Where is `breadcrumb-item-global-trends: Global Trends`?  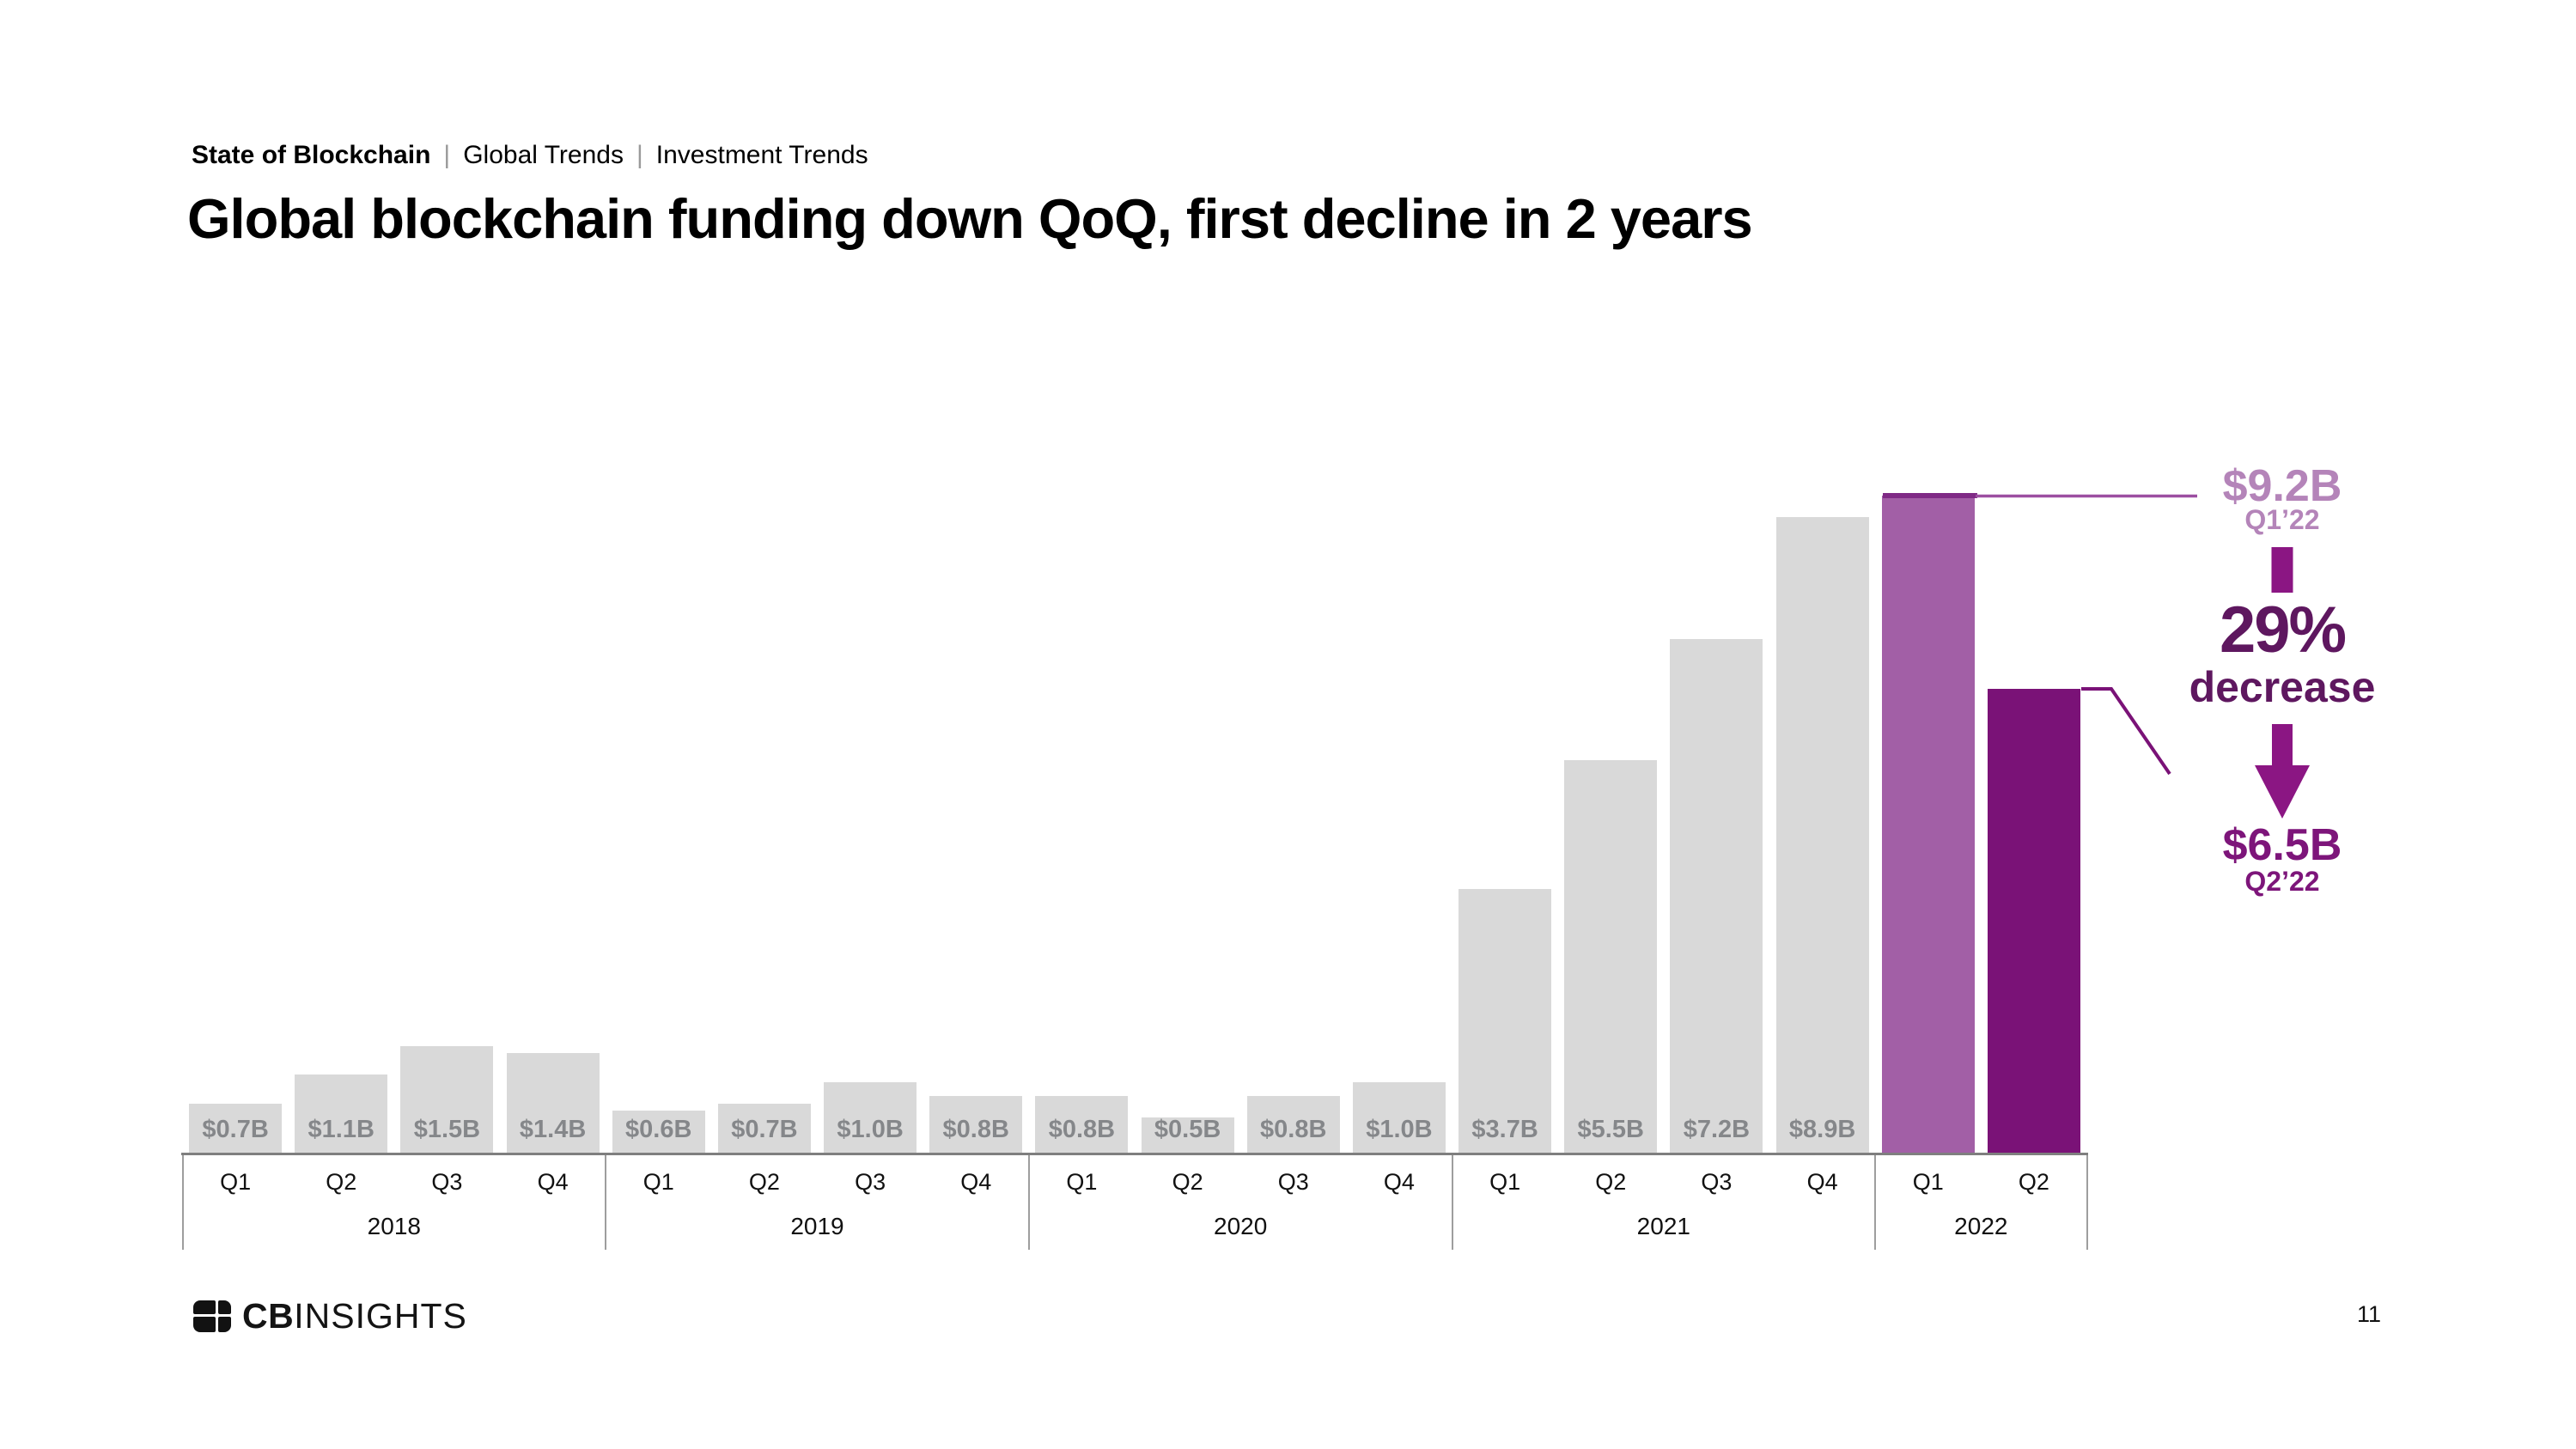 breadcrumb-item-global-trends: Global Trends is located at coordinates (543, 155).